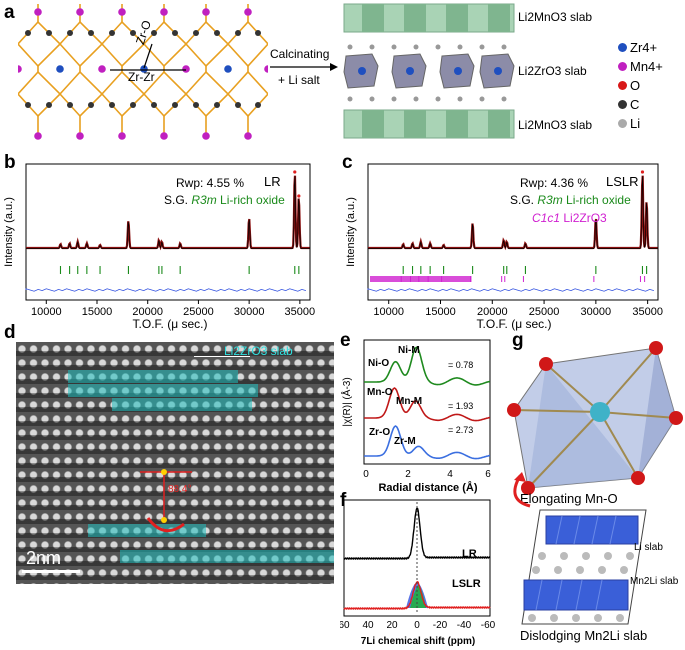 The height and width of the screenshot is (650, 685). I want to click on li-slab-label: Li slab, so click(648, 547).